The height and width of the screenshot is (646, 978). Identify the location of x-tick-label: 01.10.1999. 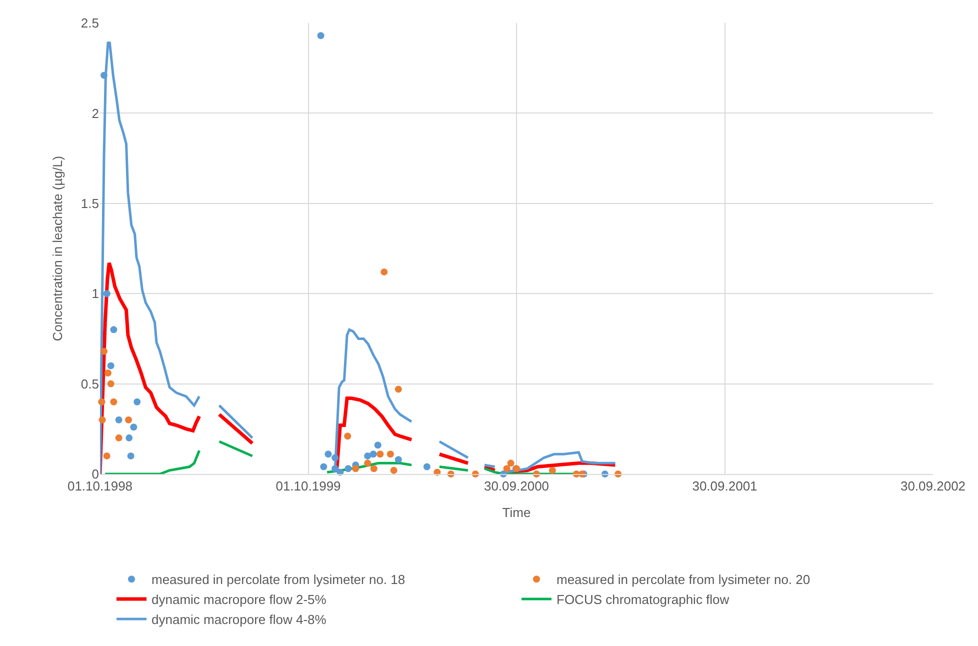
(308, 486).